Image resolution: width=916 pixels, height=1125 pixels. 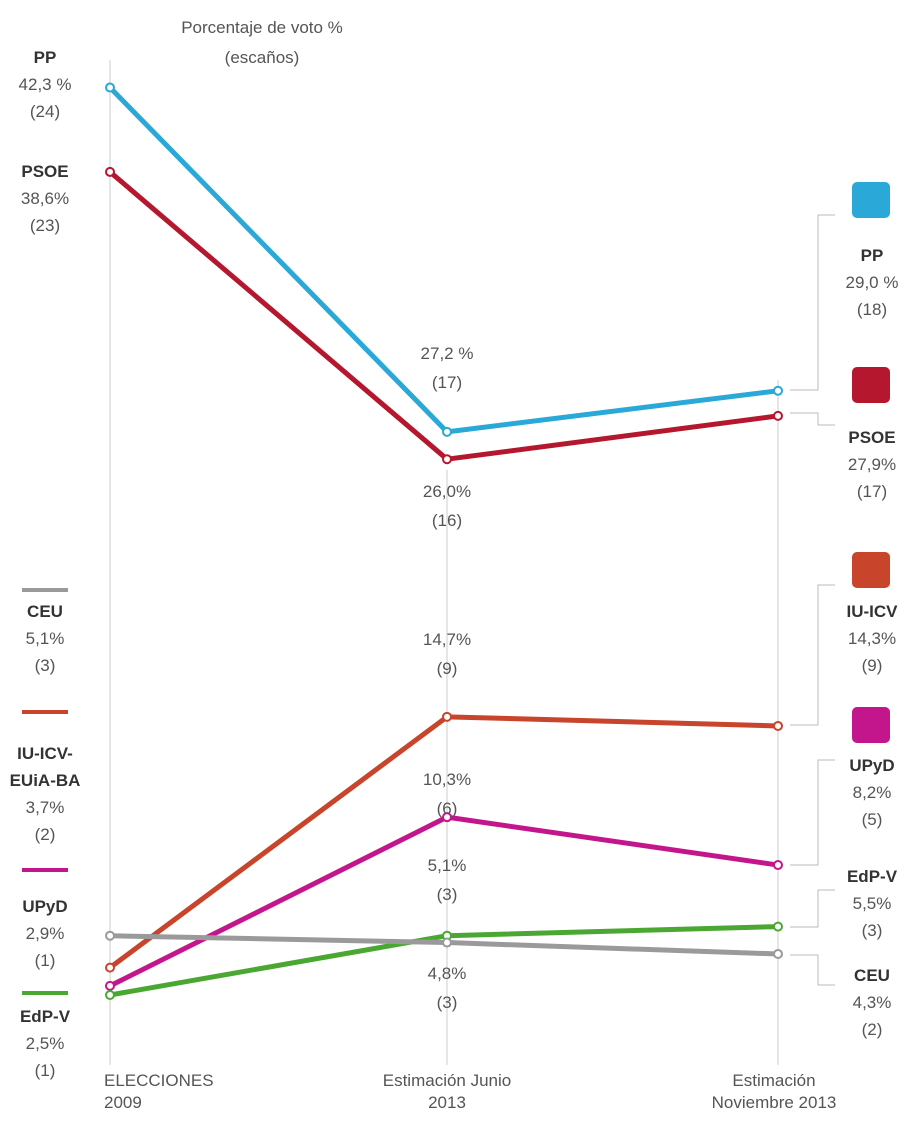 I want to click on value-label: 4,8%, so click(x=447, y=973).